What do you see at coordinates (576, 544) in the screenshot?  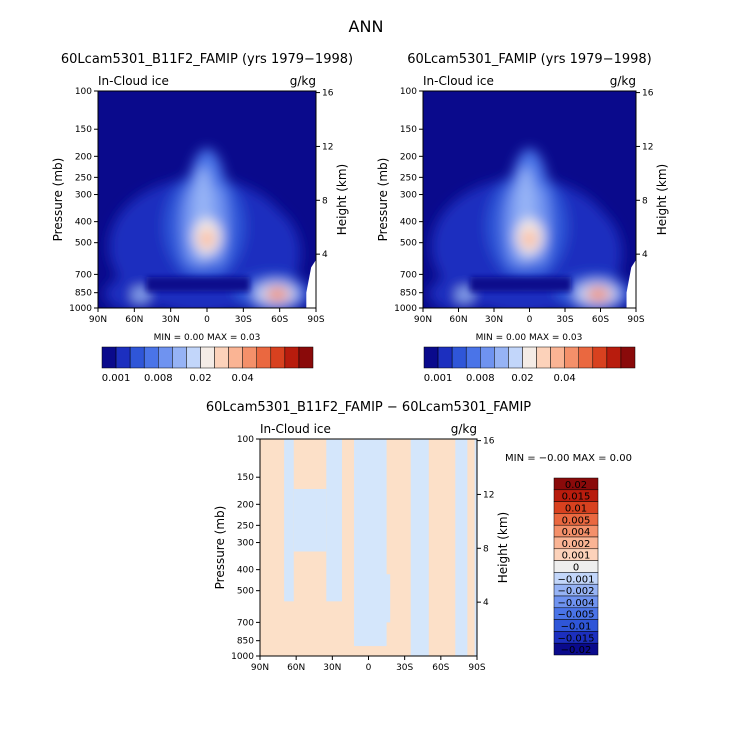 I see `colorbar-label: 0.002` at bounding box center [576, 544].